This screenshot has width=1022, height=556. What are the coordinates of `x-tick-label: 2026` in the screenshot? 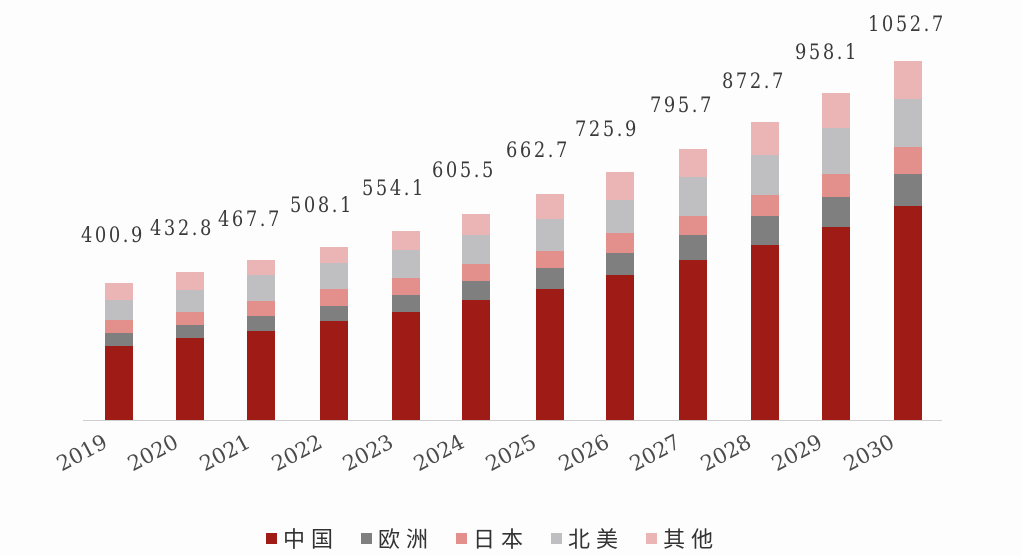 It's located at (584, 452).